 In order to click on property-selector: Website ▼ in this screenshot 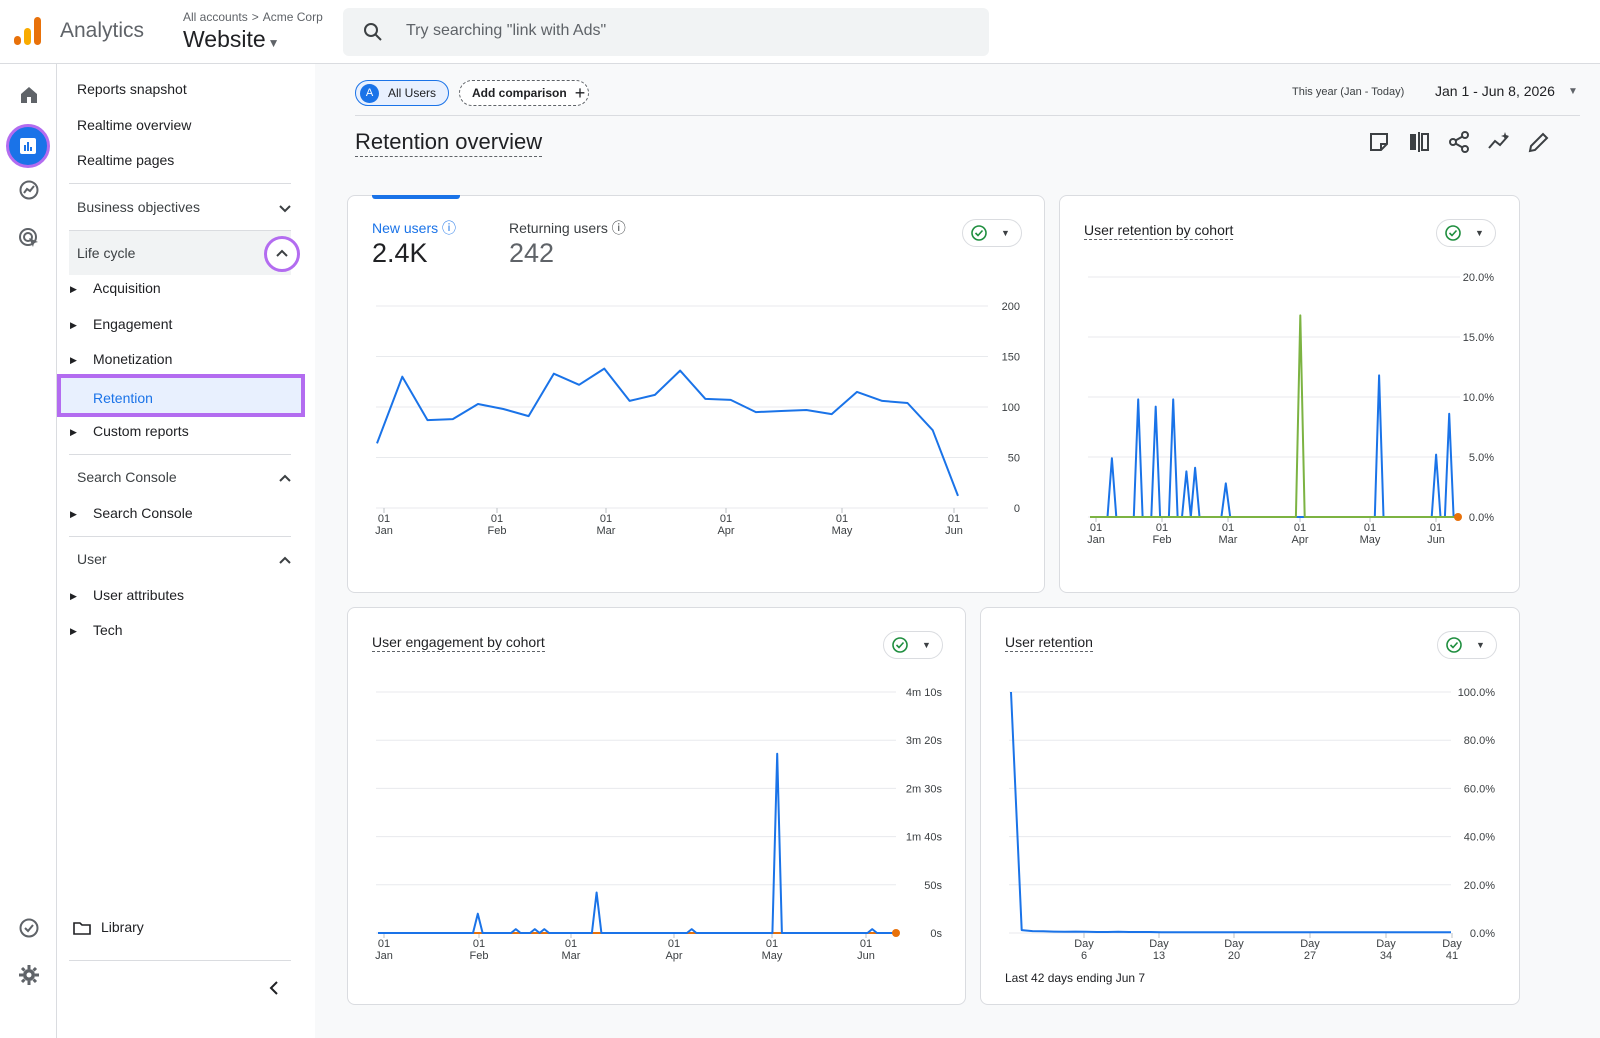, I will do `click(231, 39)`.